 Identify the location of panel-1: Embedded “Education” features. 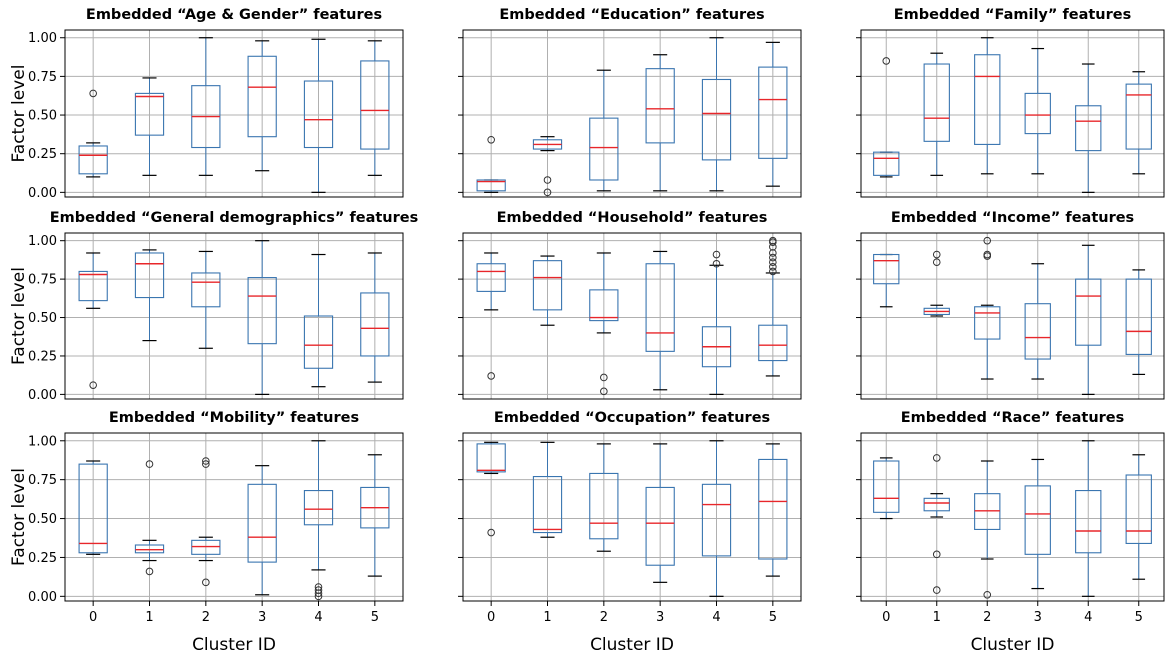
(630, 102).